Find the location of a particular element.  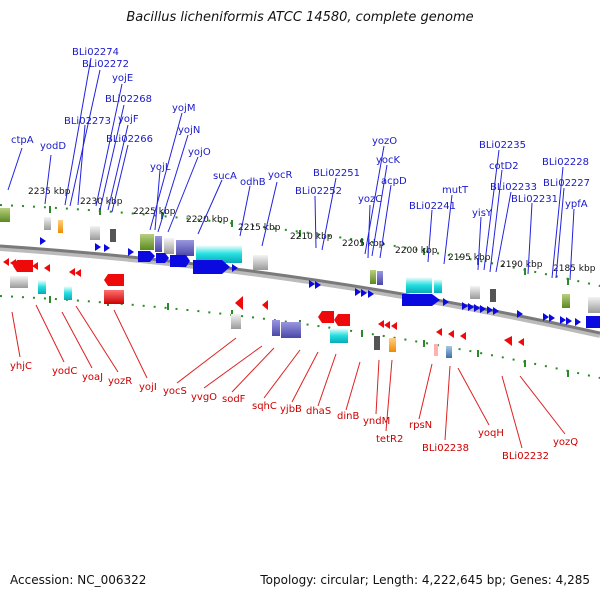

gene-label: rpsN is located at coordinates (420, 425).